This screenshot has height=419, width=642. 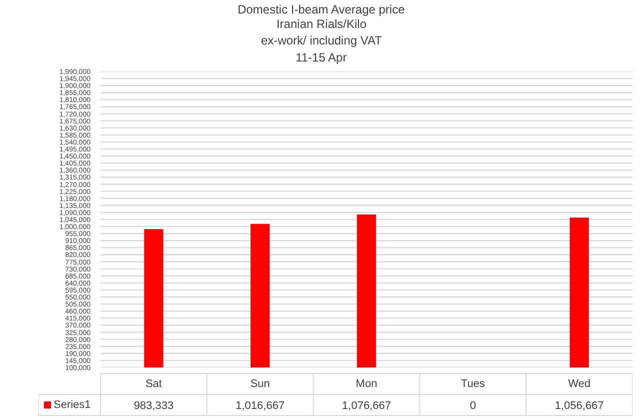 What do you see at coordinates (260, 406) in the screenshot?
I see `data-label: 1,016,667` at bounding box center [260, 406].